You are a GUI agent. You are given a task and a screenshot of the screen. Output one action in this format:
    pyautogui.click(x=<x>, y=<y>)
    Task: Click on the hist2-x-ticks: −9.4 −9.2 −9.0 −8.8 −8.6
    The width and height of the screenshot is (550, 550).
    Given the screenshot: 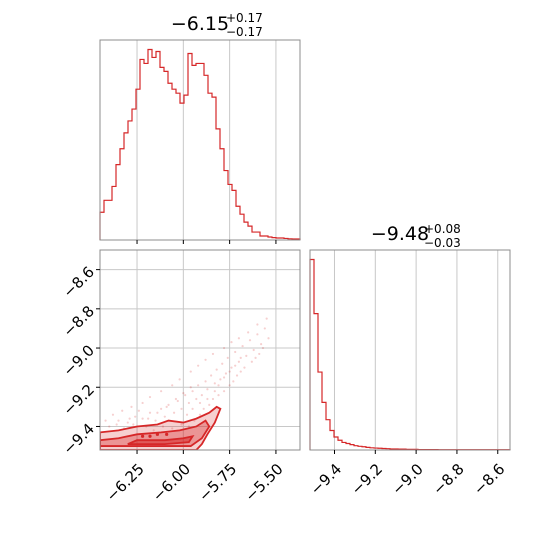 What is the action you would take?
    pyautogui.click(x=408, y=474)
    